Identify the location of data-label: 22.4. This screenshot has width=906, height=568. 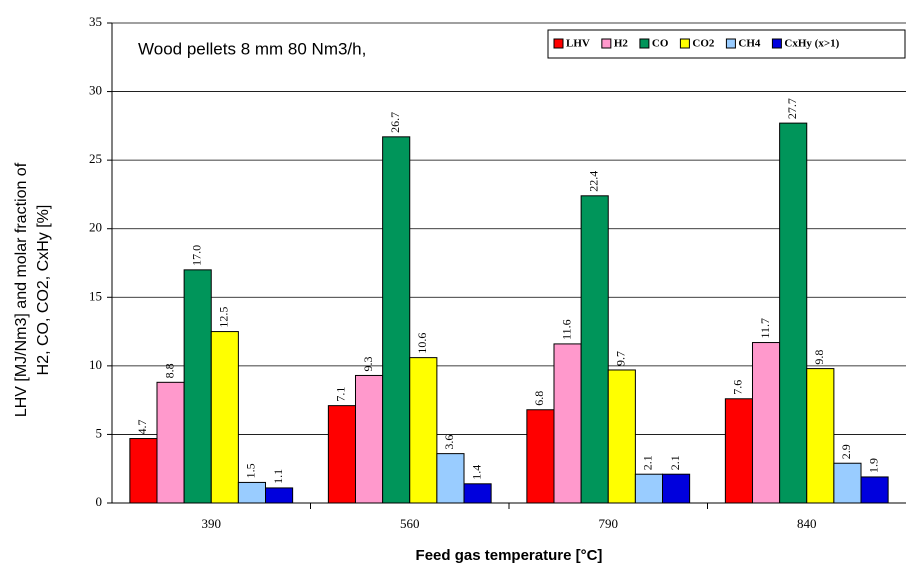
(593, 181).